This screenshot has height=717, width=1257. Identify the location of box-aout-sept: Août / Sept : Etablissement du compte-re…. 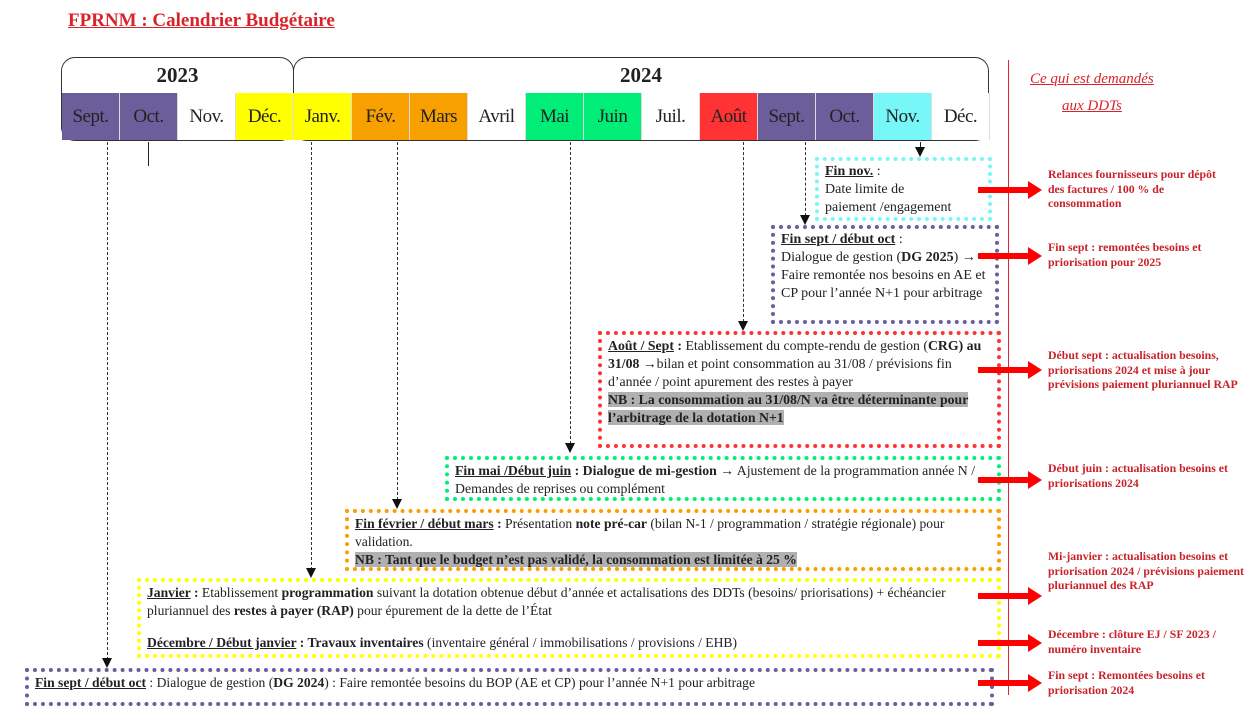
(799, 389).